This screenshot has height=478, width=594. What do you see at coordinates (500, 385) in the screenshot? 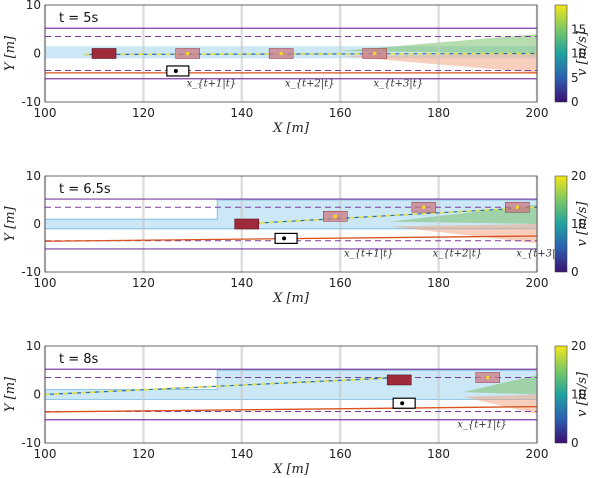
I see `prediction-cone-green` at bounding box center [500, 385].